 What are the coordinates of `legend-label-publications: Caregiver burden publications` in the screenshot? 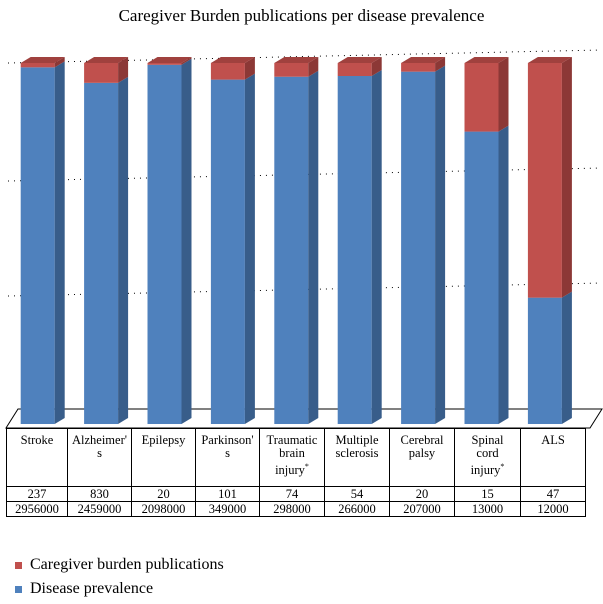 It's located at (127, 564).